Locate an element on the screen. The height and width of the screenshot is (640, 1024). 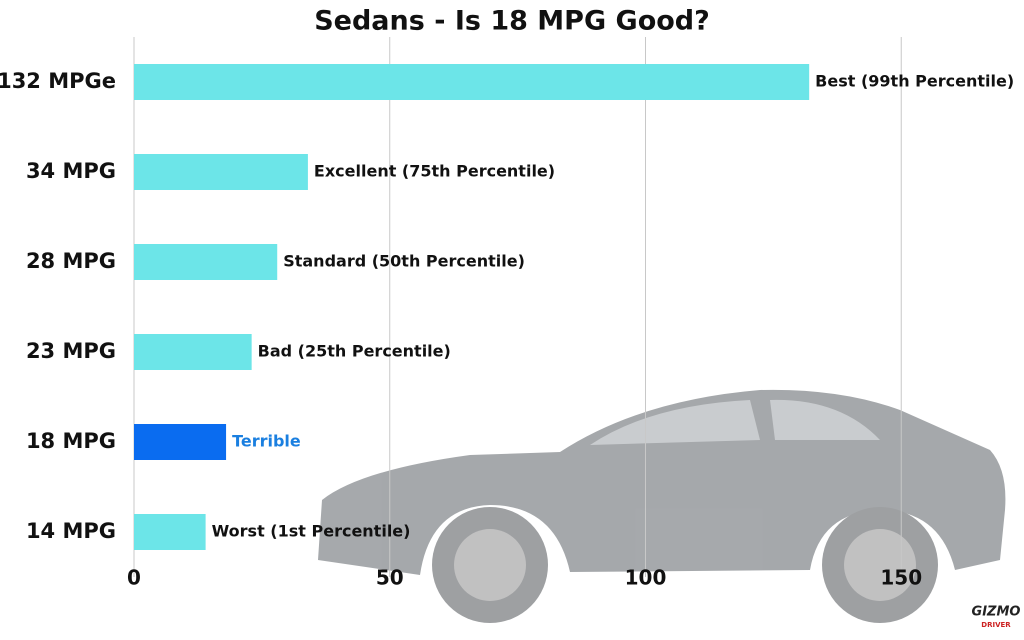
bar-label: Bad (25th Percentile) is located at coordinates (354, 351).